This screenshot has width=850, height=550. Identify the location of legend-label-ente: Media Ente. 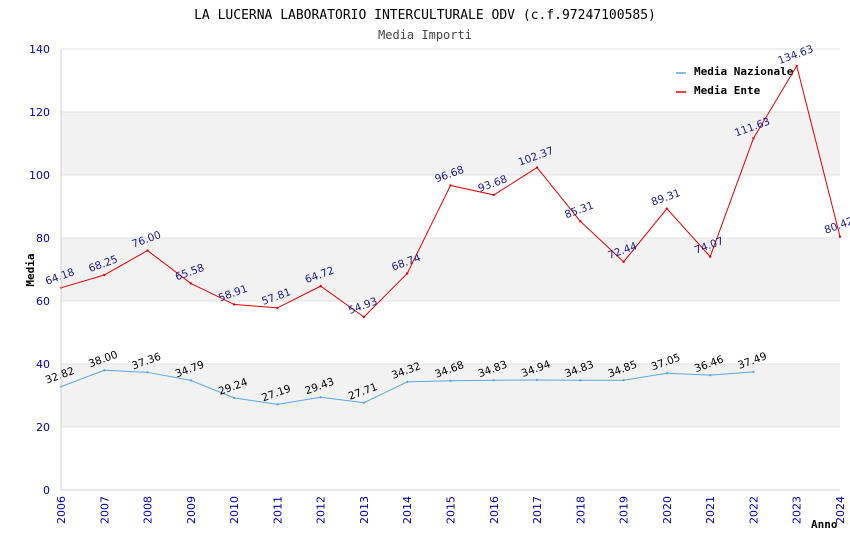
(727, 90).